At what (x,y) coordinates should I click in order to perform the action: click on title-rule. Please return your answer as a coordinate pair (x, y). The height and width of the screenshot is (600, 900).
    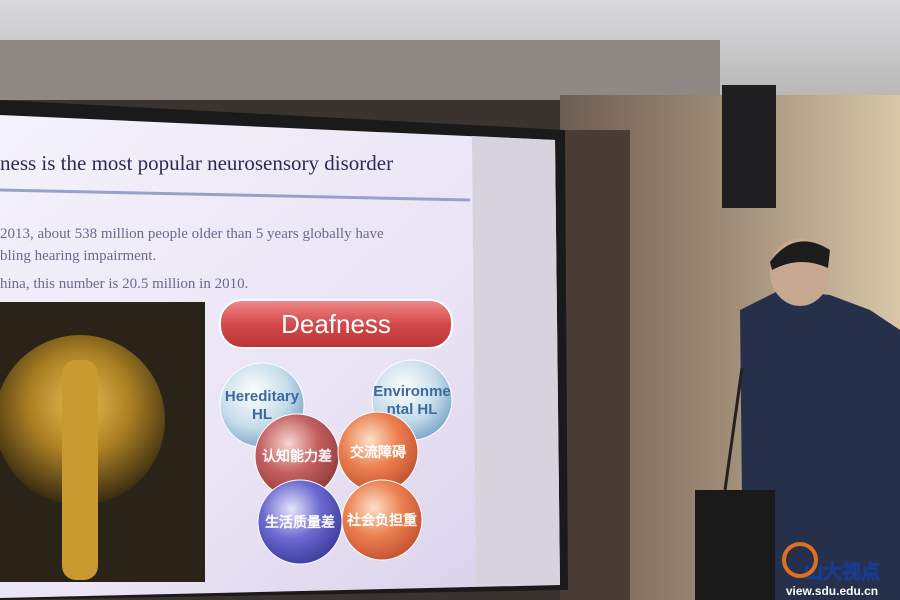
    Looking at the image, I should click on (235, 195).